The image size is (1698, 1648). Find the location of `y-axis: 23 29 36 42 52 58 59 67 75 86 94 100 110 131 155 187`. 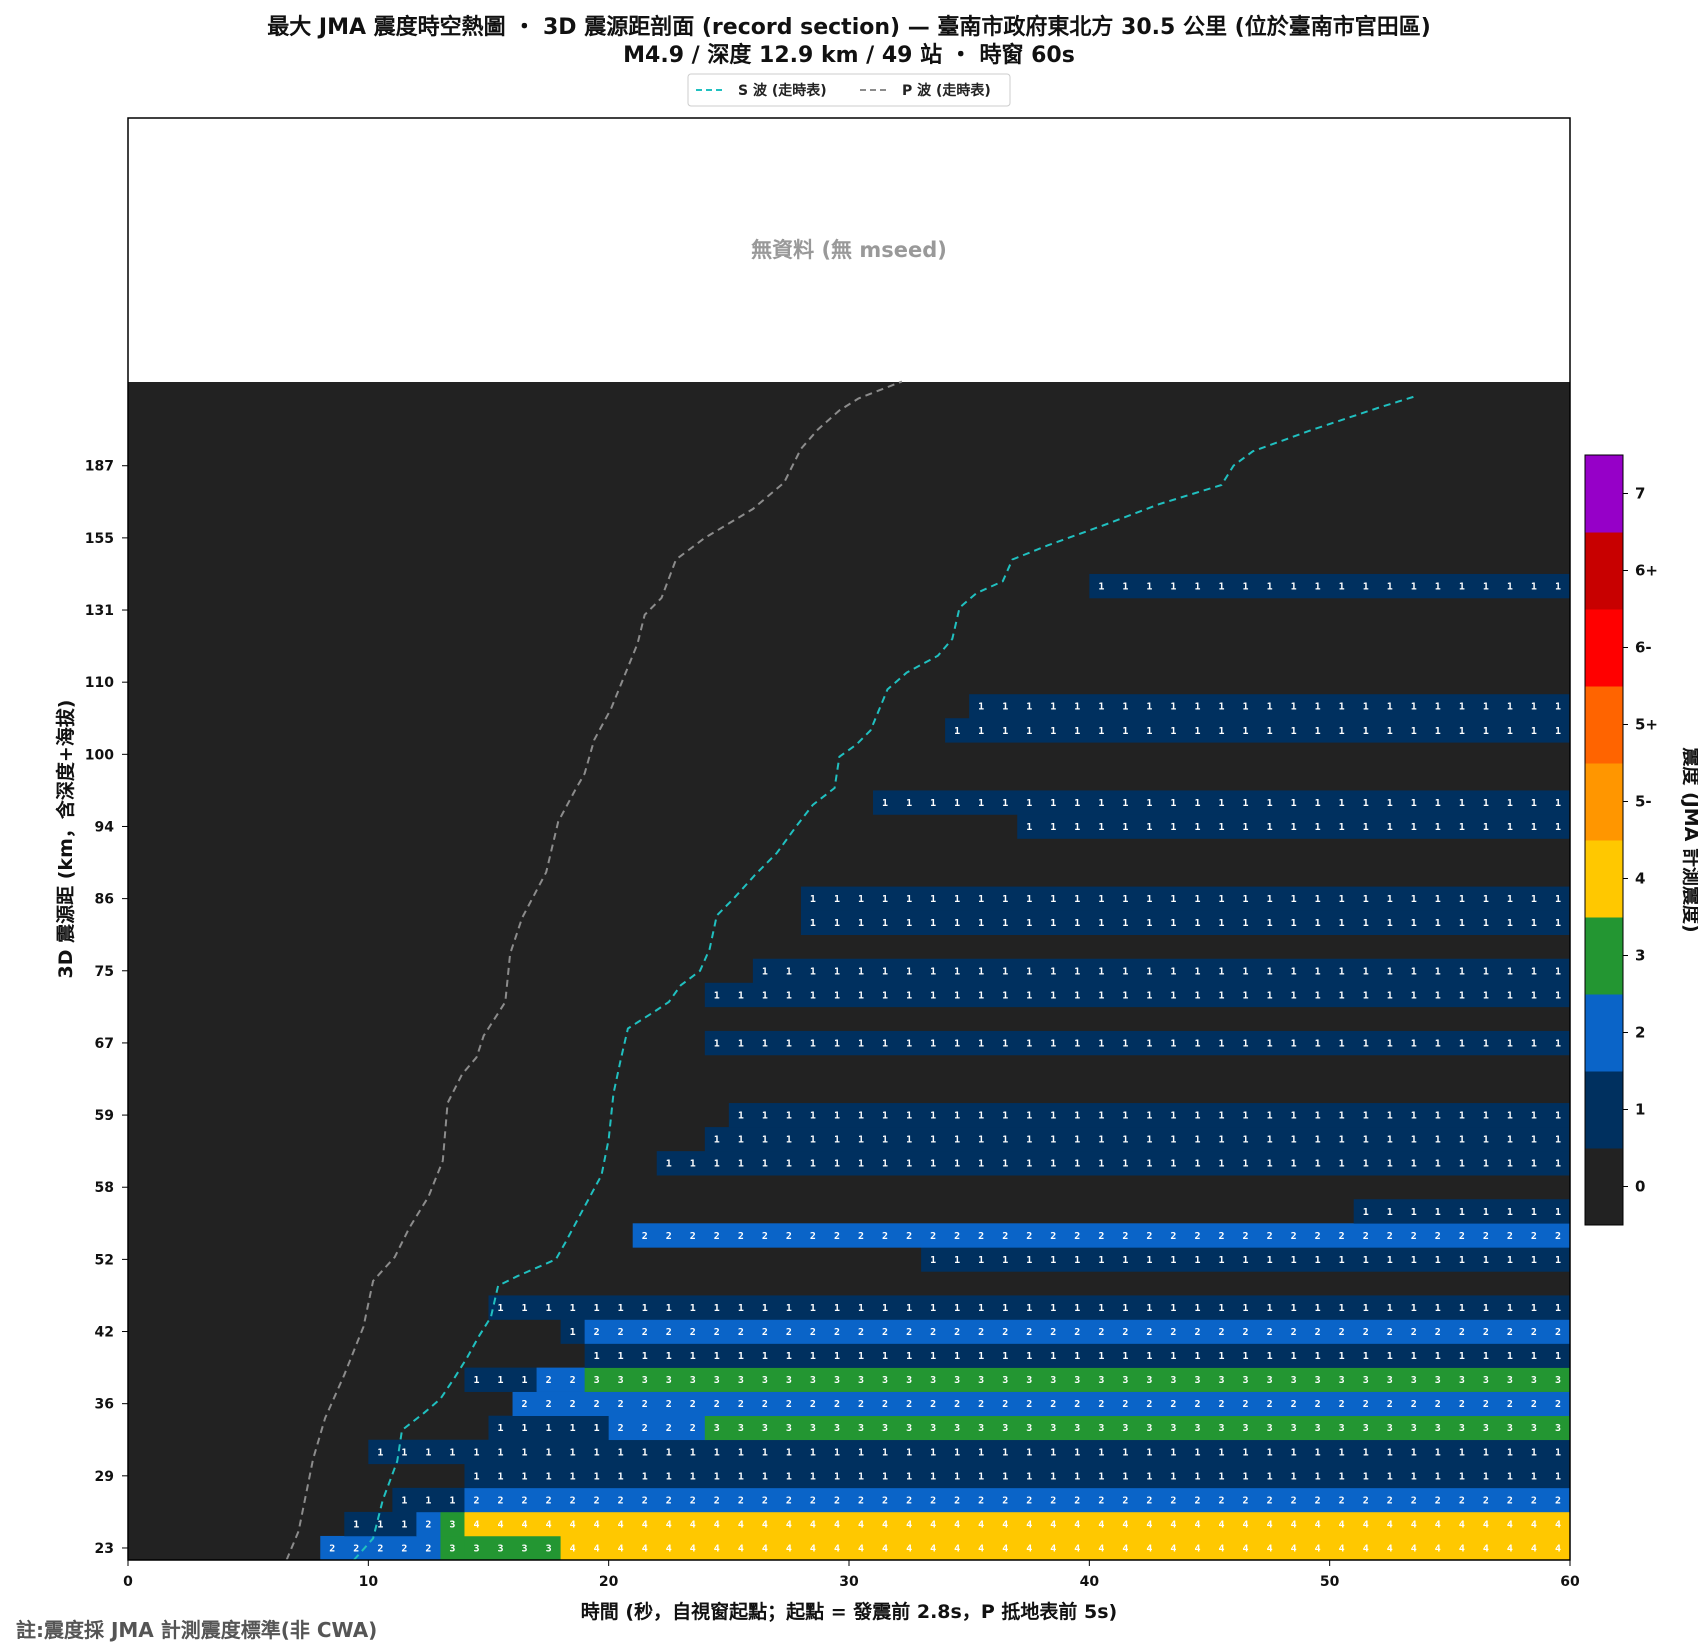

y-axis: 23 29 36 42 52 58 59 67 75 86 94 100 110 131 155 187 is located at coordinates (106, 1008).